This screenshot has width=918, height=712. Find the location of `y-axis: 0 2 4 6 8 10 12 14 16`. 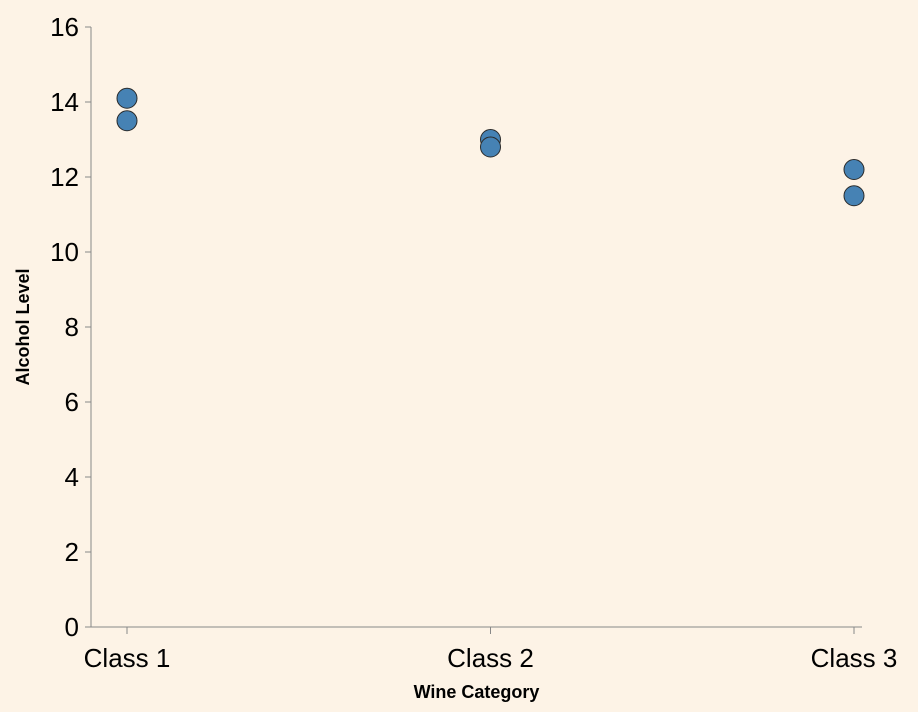

y-axis: 0 2 4 6 8 10 12 14 16 is located at coordinates (71, 327).